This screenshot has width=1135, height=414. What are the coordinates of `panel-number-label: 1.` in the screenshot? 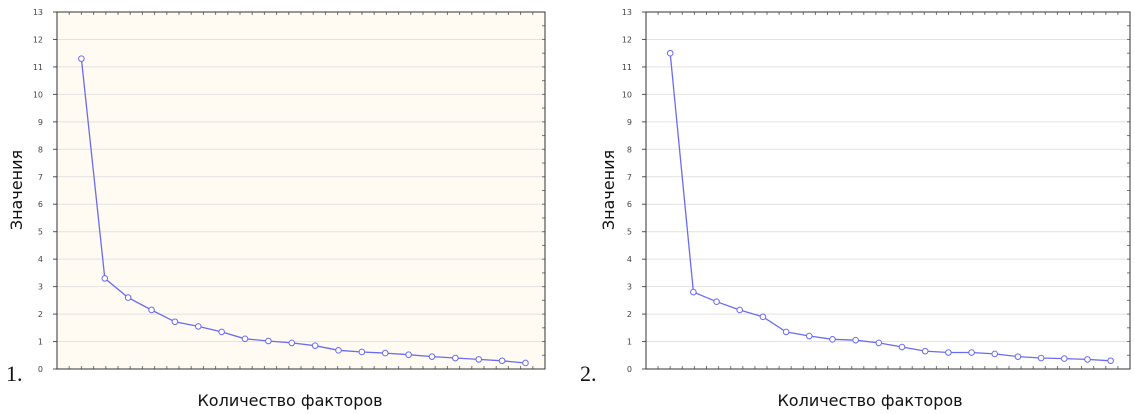 It's located at (14, 373).